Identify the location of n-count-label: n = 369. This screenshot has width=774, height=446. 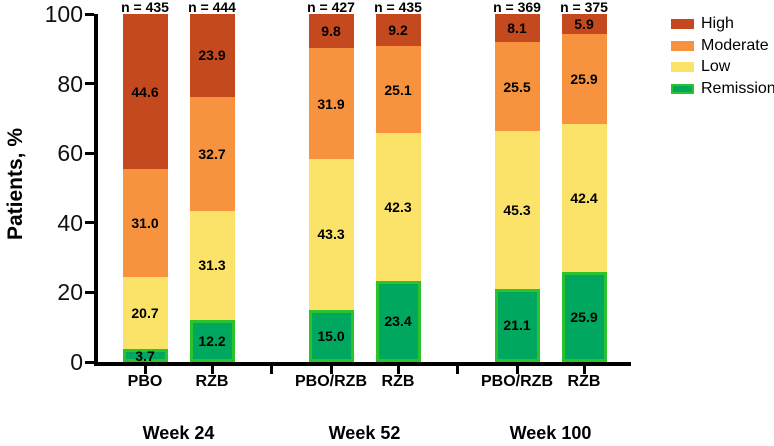
(517, 7).